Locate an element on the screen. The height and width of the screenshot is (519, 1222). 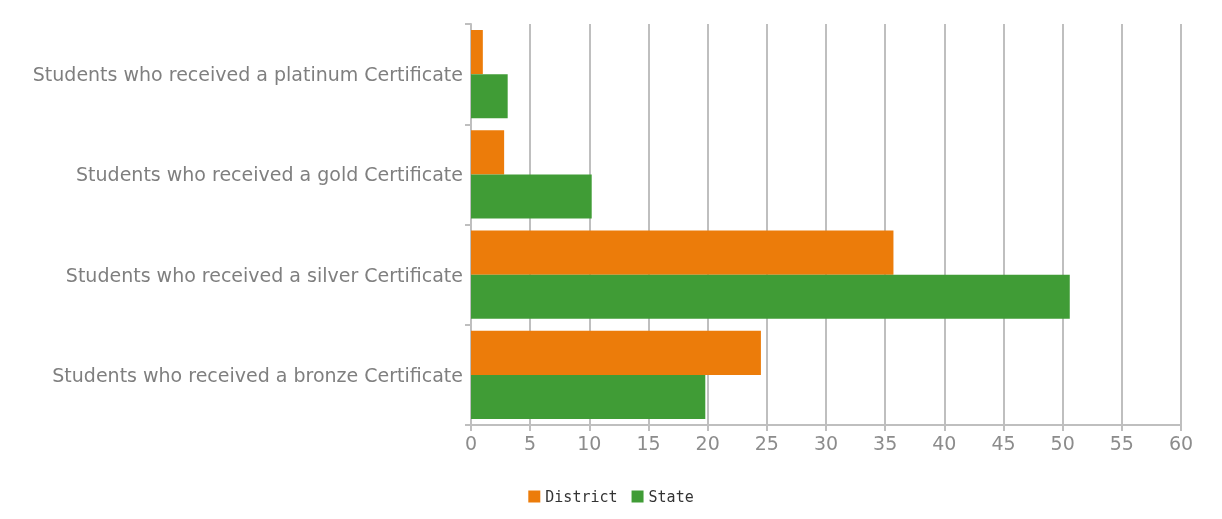
x-tick-label: 60 is located at coordinates (1181, 442).